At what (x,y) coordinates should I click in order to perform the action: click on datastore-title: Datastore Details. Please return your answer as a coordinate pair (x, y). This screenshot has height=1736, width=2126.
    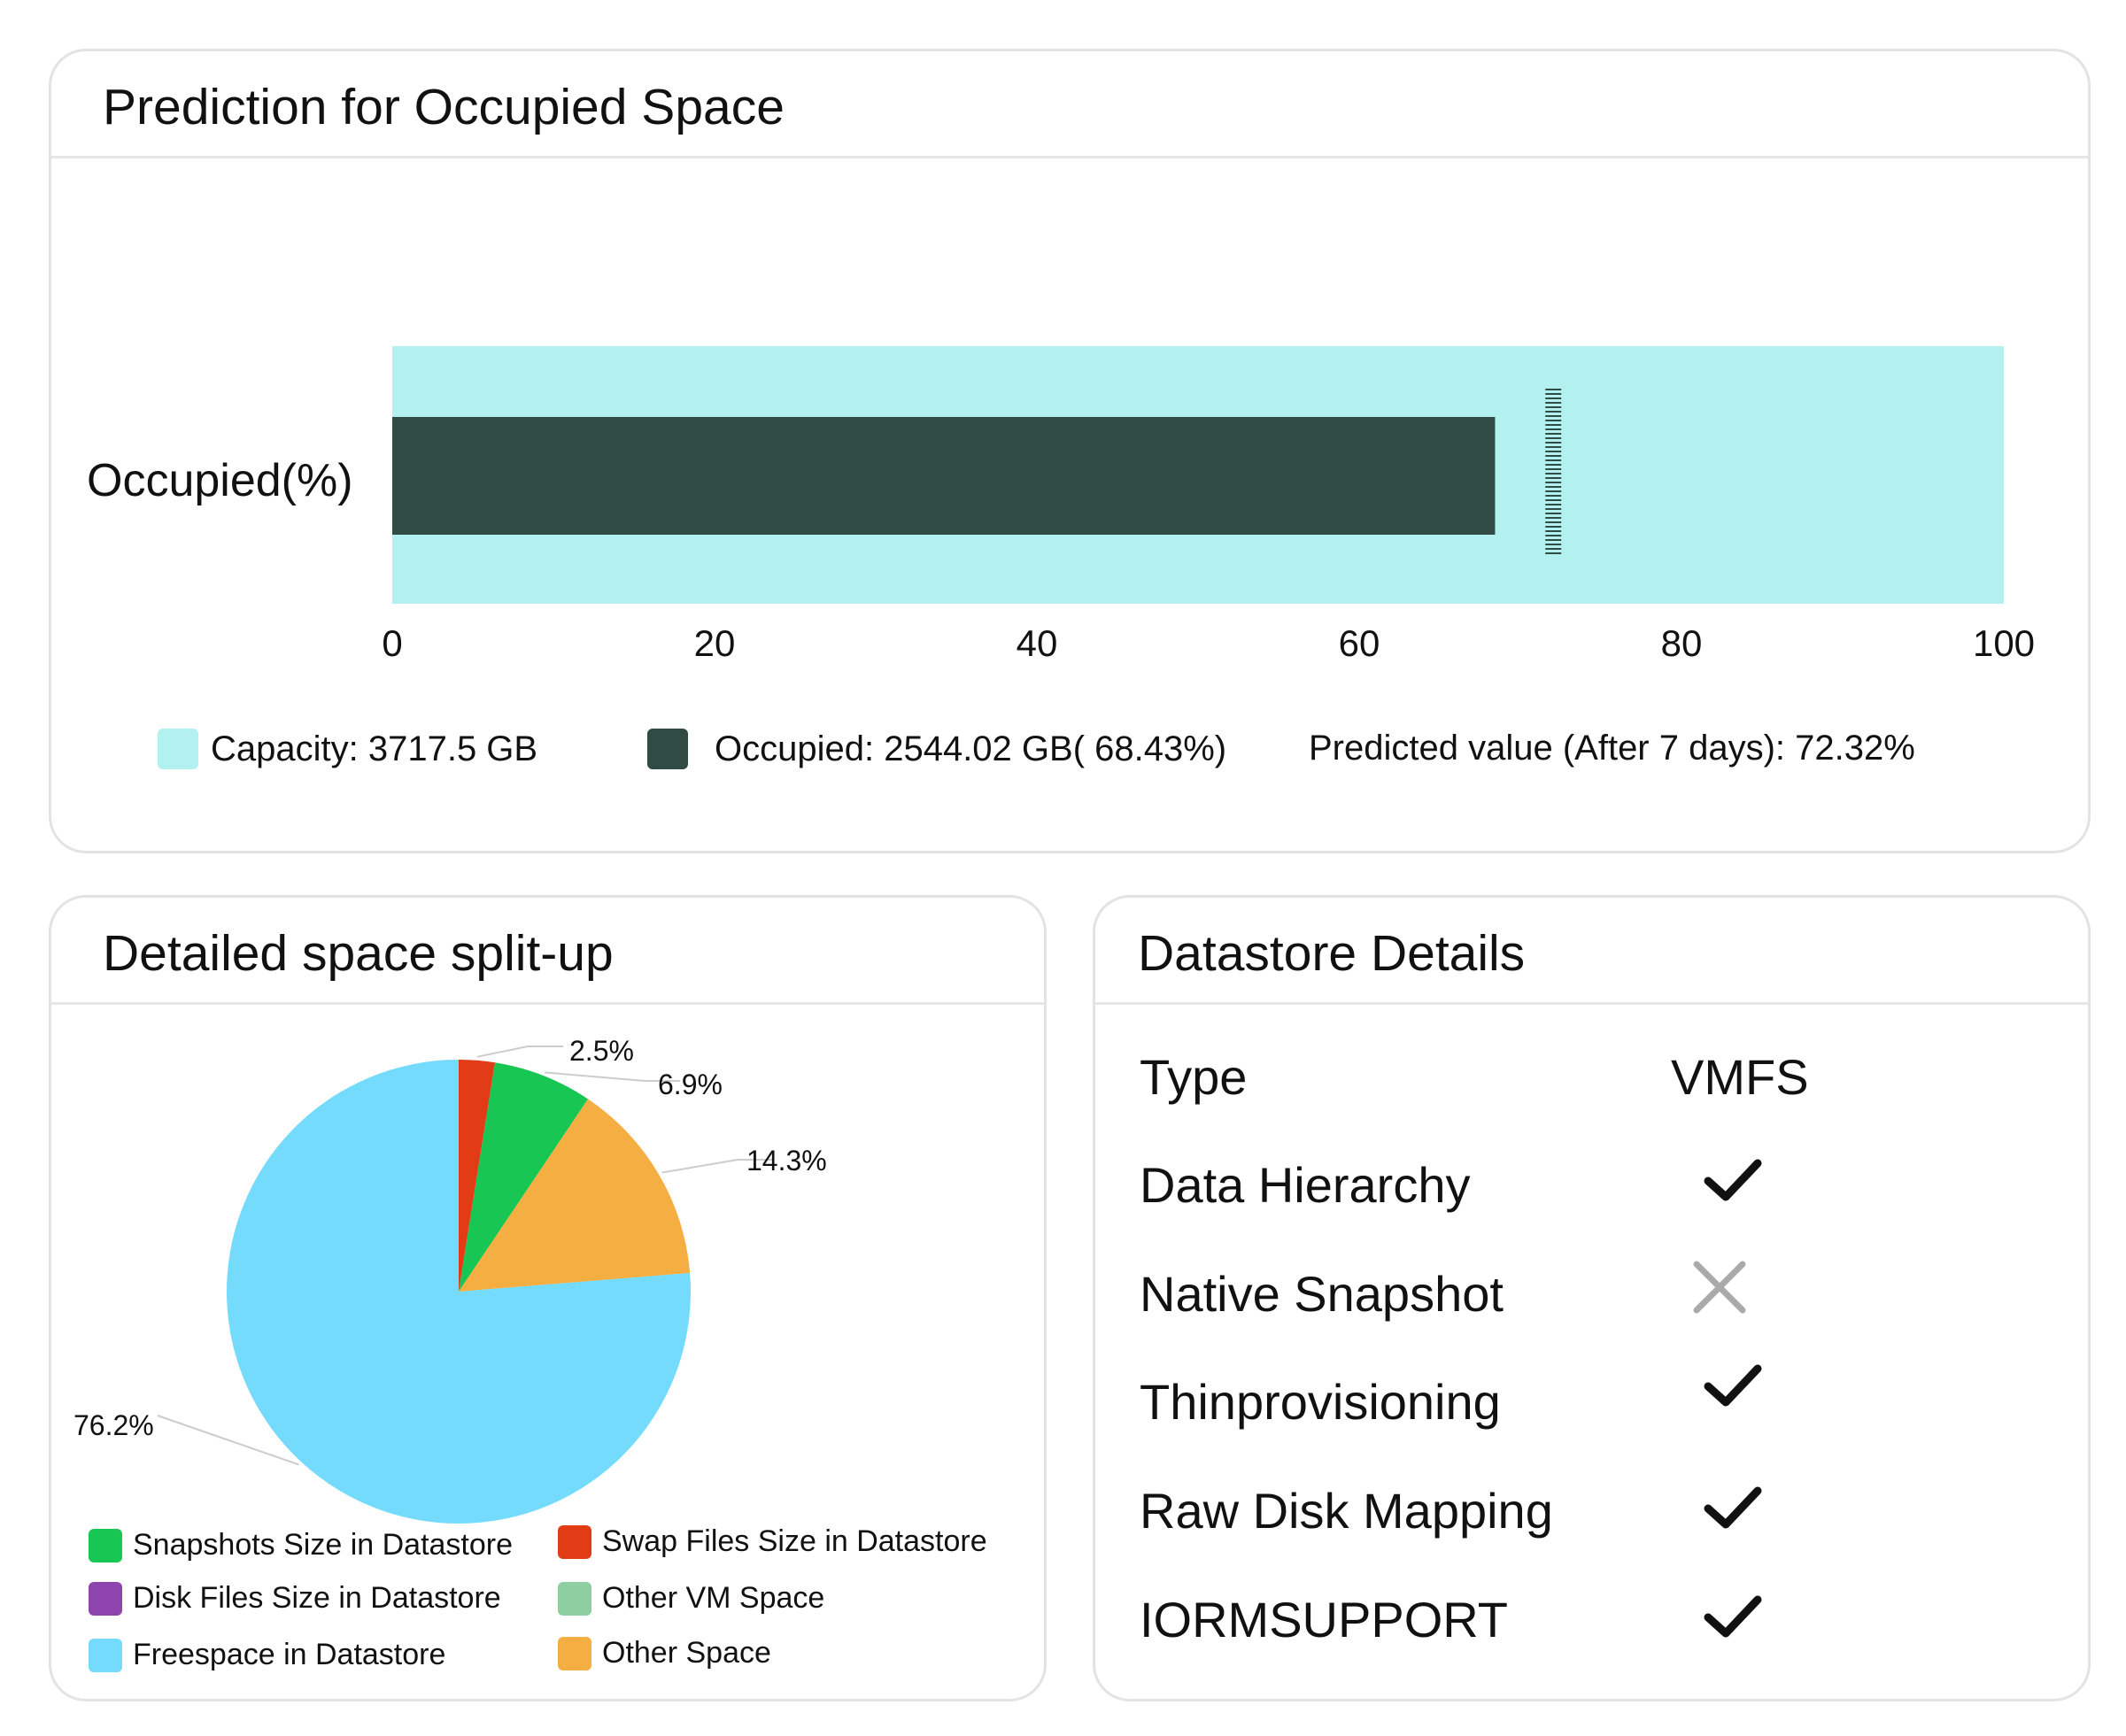
    Looking at the image, I should click on (1332, 954).